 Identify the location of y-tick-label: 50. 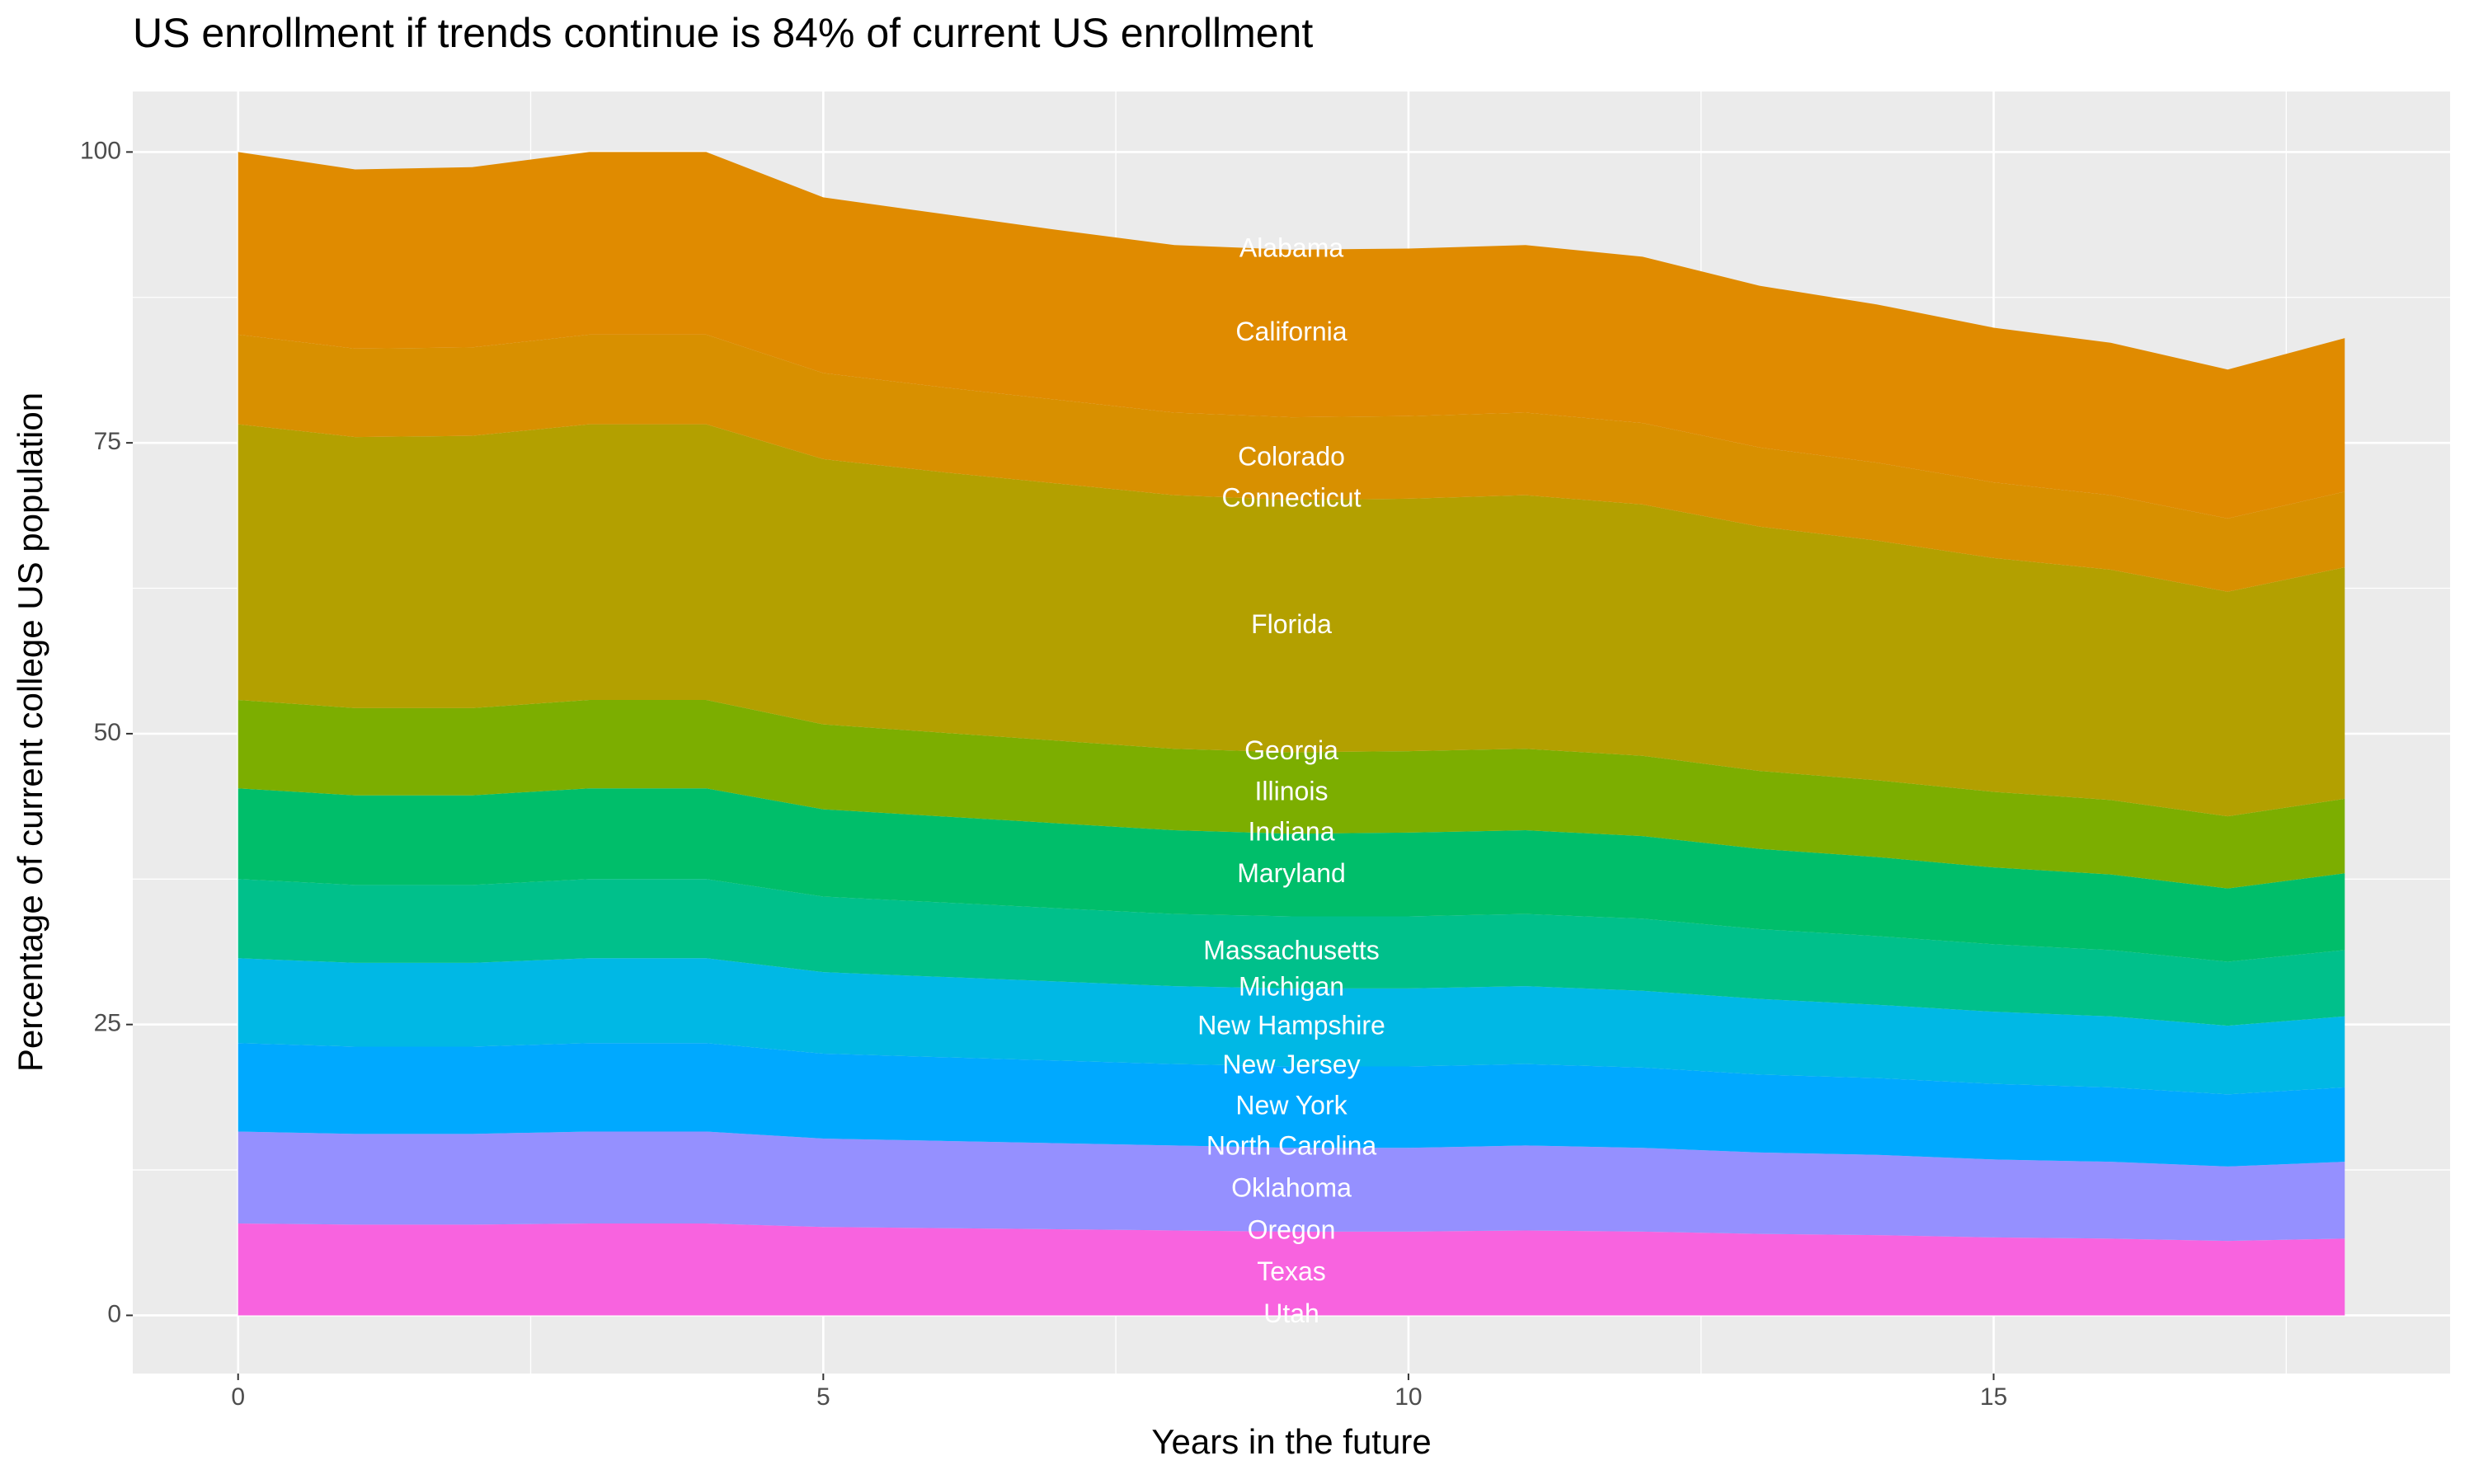
(107, 732).